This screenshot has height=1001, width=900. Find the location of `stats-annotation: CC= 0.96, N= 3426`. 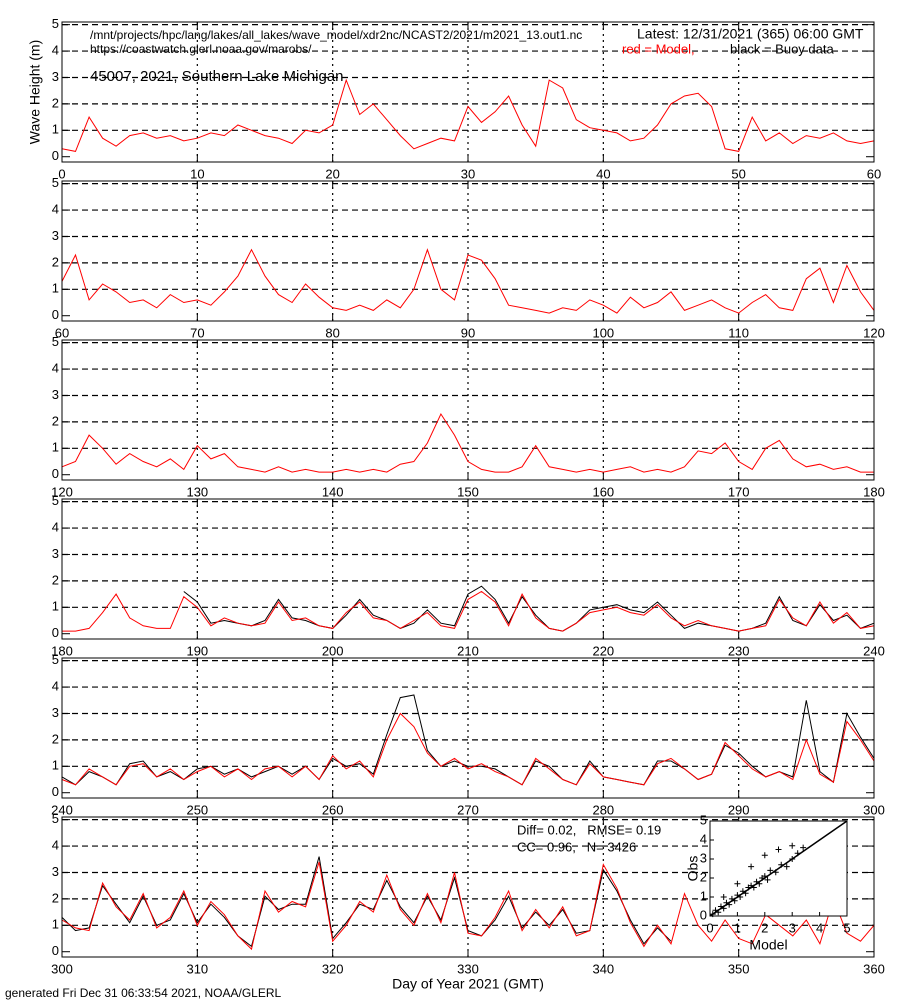

stats-annotation: CC= 0.96, N= 3426 is located at coordinates (576, 846).